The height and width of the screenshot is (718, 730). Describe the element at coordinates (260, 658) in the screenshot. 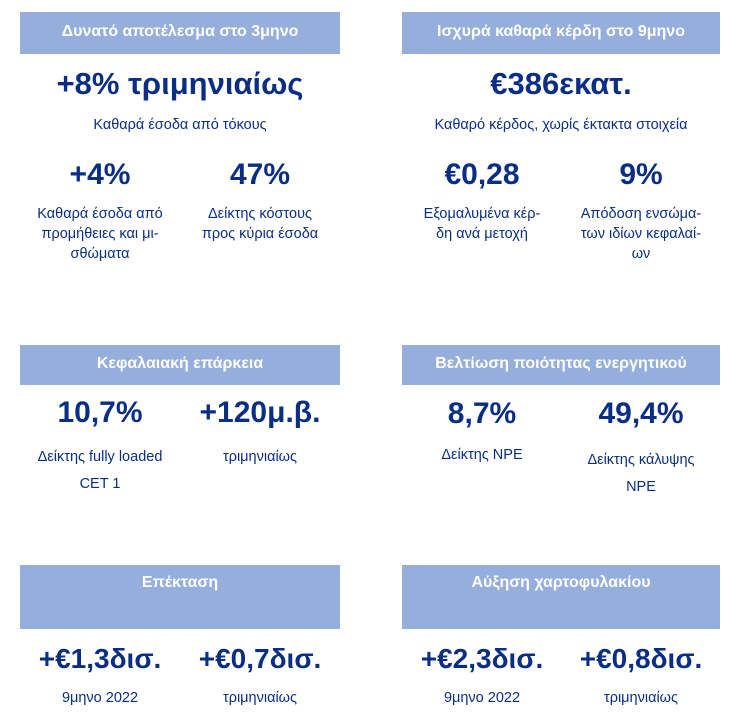

I see `metric-value: +€0,7δισ.` at that location.